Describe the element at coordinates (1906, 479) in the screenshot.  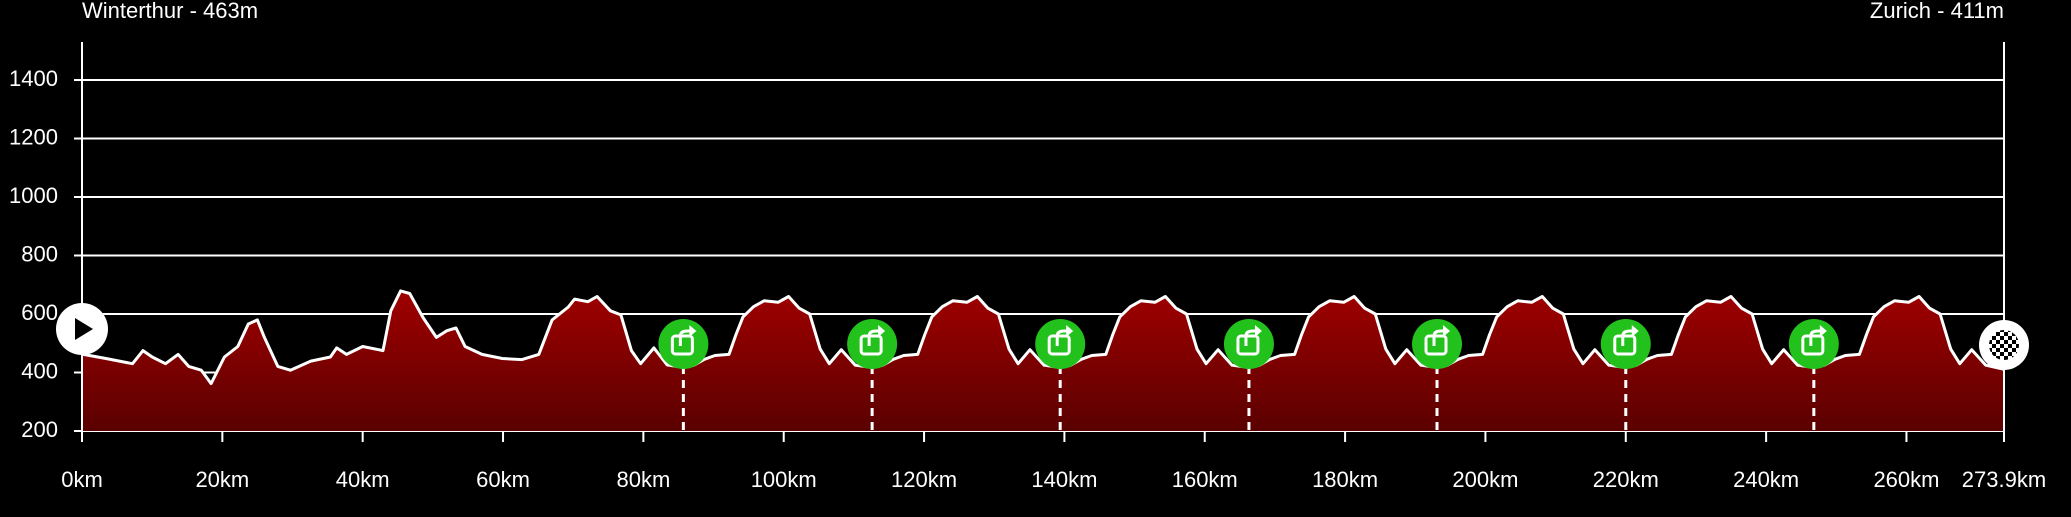
I see `x-tick-label: 260km` at that location.